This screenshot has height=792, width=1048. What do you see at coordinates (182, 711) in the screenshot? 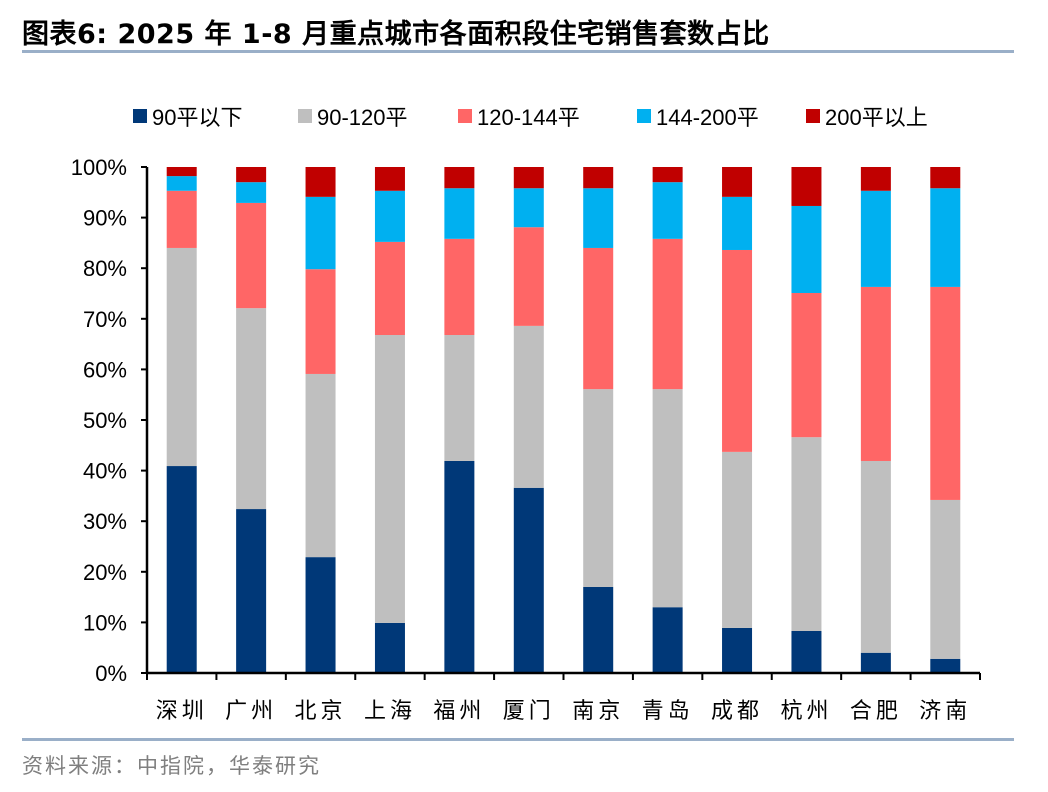
I see `x-category-label: 深圳` at bounding box center [182, 711].